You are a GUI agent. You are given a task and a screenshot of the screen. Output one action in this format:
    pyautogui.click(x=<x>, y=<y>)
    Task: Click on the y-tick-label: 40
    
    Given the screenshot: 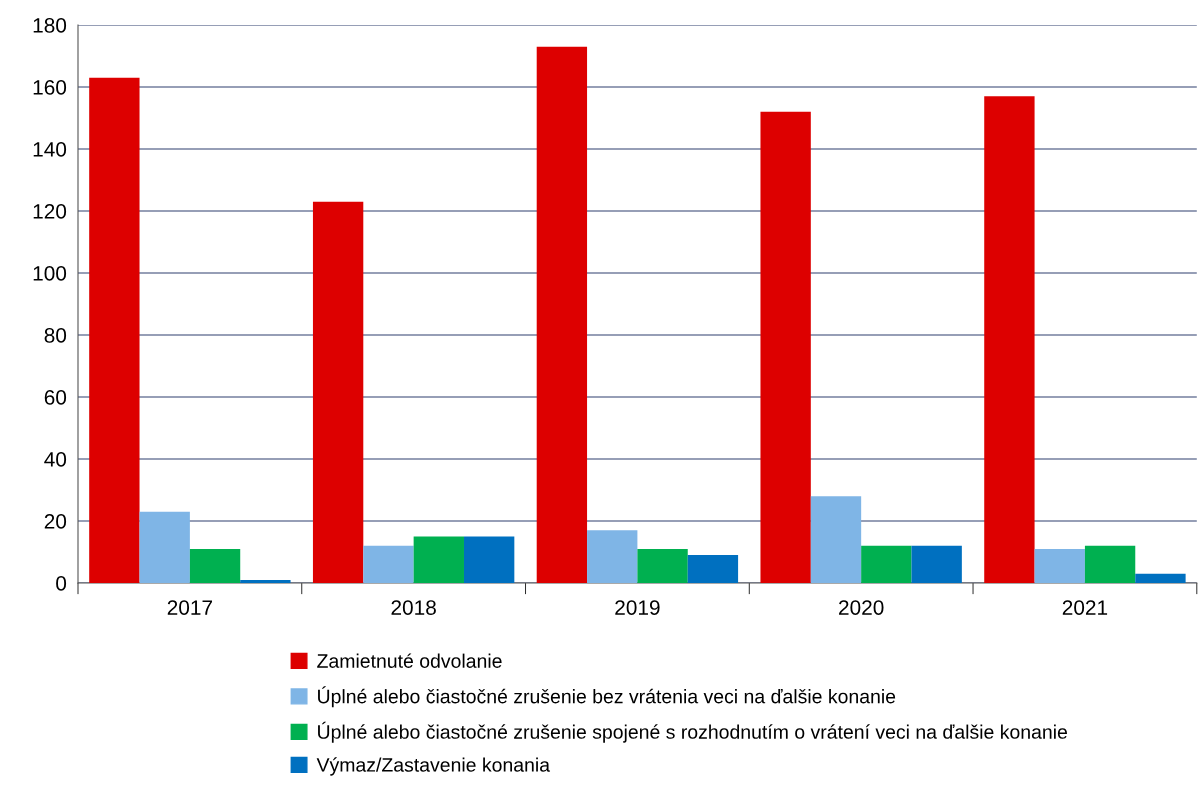 What is the action you would take?
    pyautogui.click(x=55, y=459)
    